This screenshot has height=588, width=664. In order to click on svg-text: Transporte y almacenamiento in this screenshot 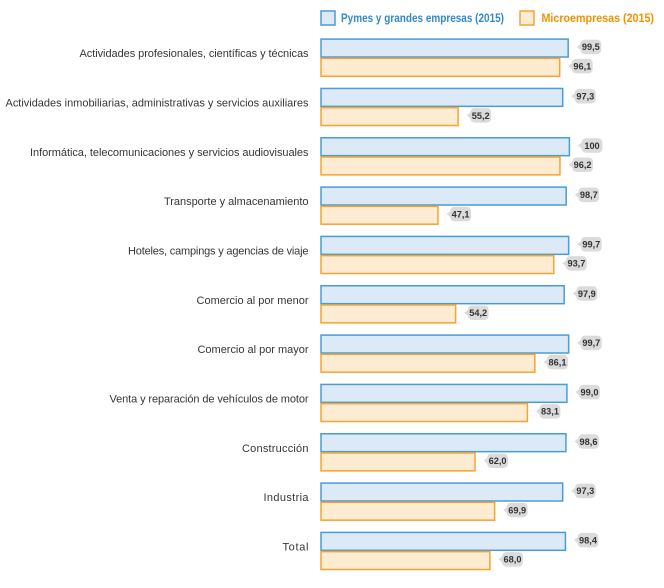, I will do `click(236, 202)`.